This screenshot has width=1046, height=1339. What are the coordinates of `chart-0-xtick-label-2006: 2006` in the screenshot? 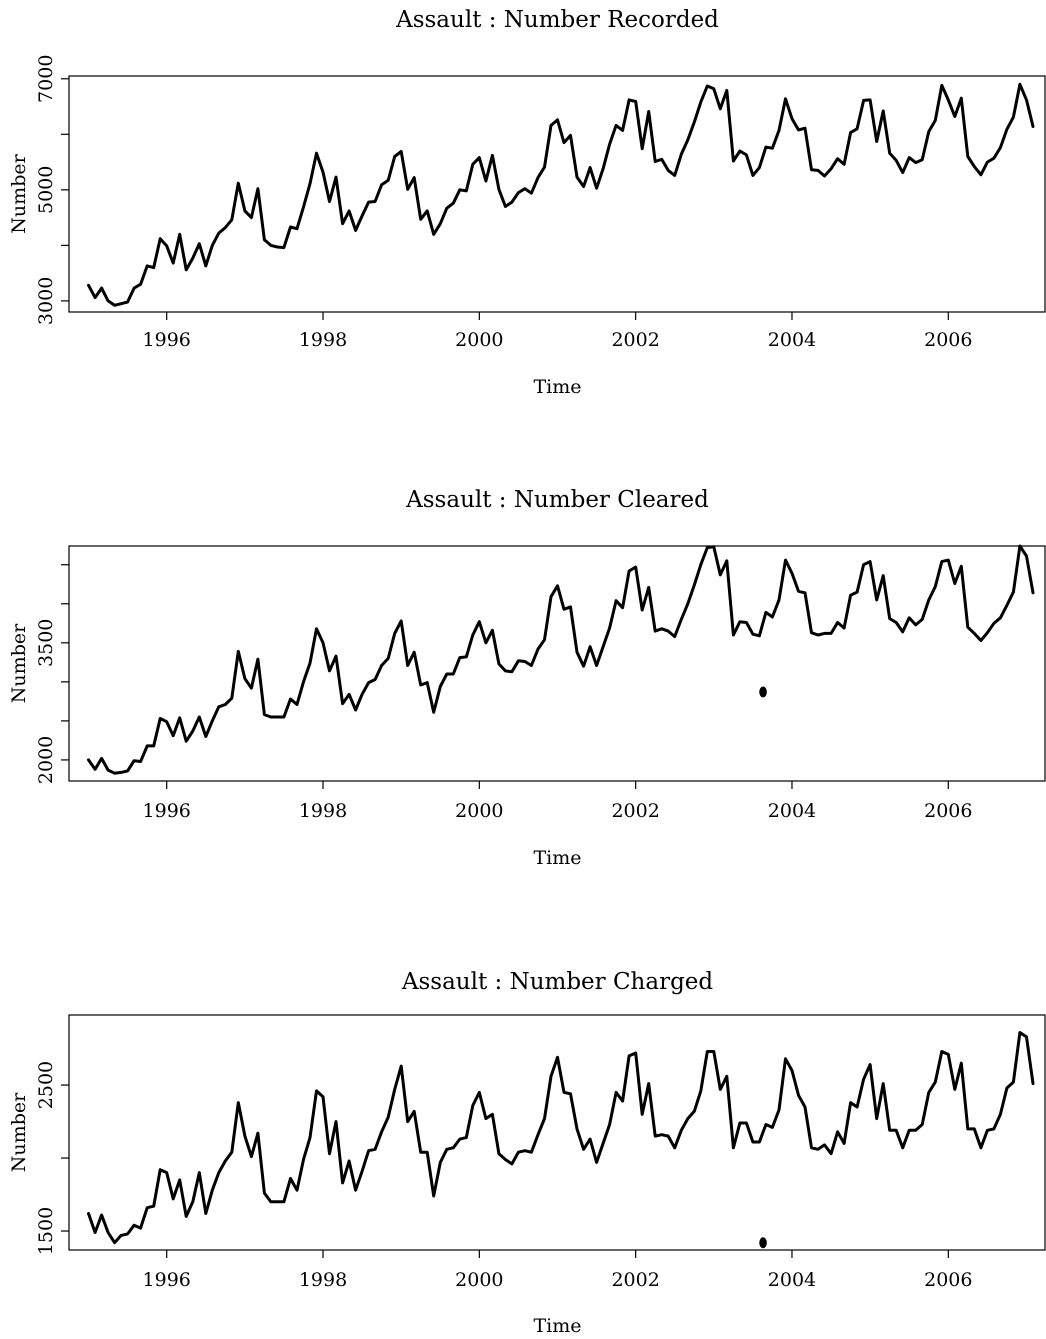 It's located at (948, 340).